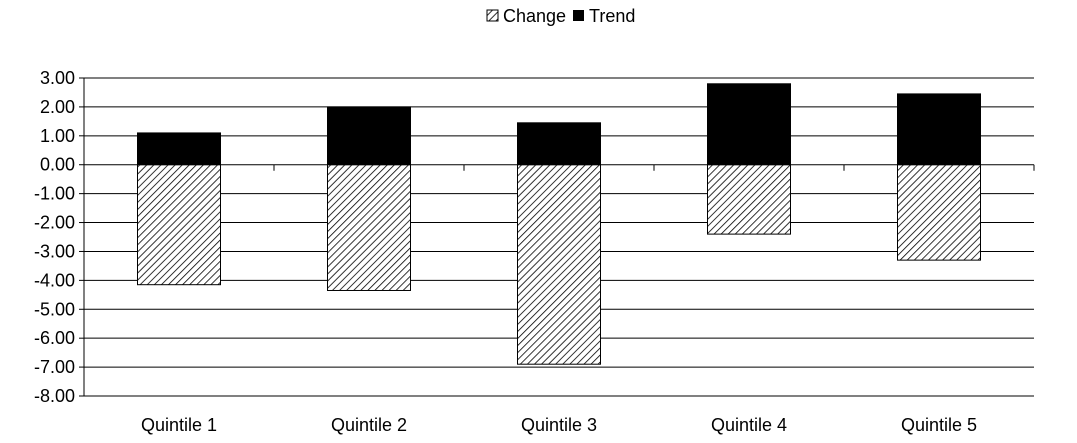 This screenshot has width=1077, height=443. What do you see at coordinates (57, 107) in the screenshot?
I see `y-tick-label: 2.00` at bounding box center [57, 107].